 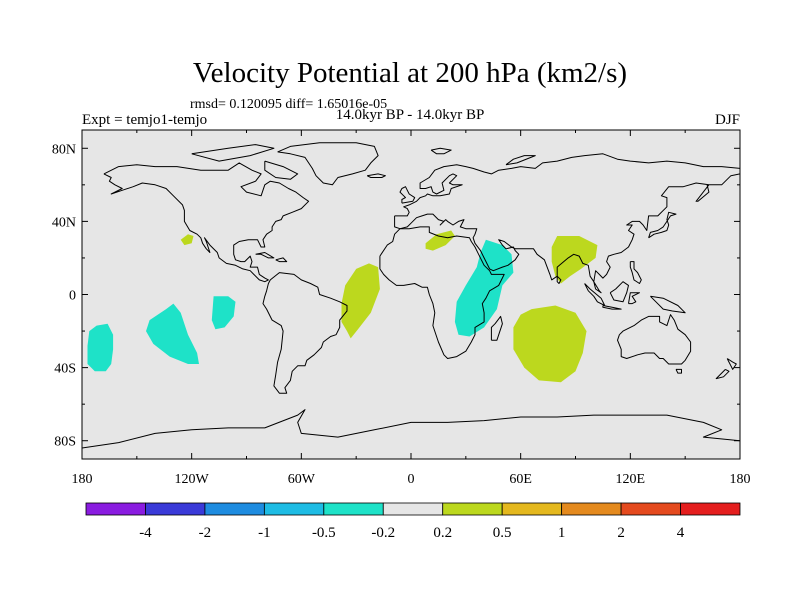 What do you see at coordinates (722, 374) in the screenshot?
I see `coastline-new-zealand-south` at bounding box center [722, 374].